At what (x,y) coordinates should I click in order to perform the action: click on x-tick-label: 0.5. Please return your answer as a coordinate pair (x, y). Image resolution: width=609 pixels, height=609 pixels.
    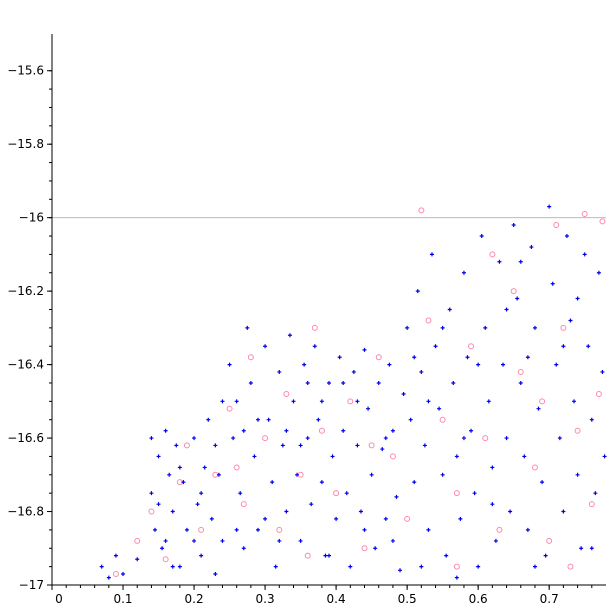
    Looking at the image, I should click on (407, 599).